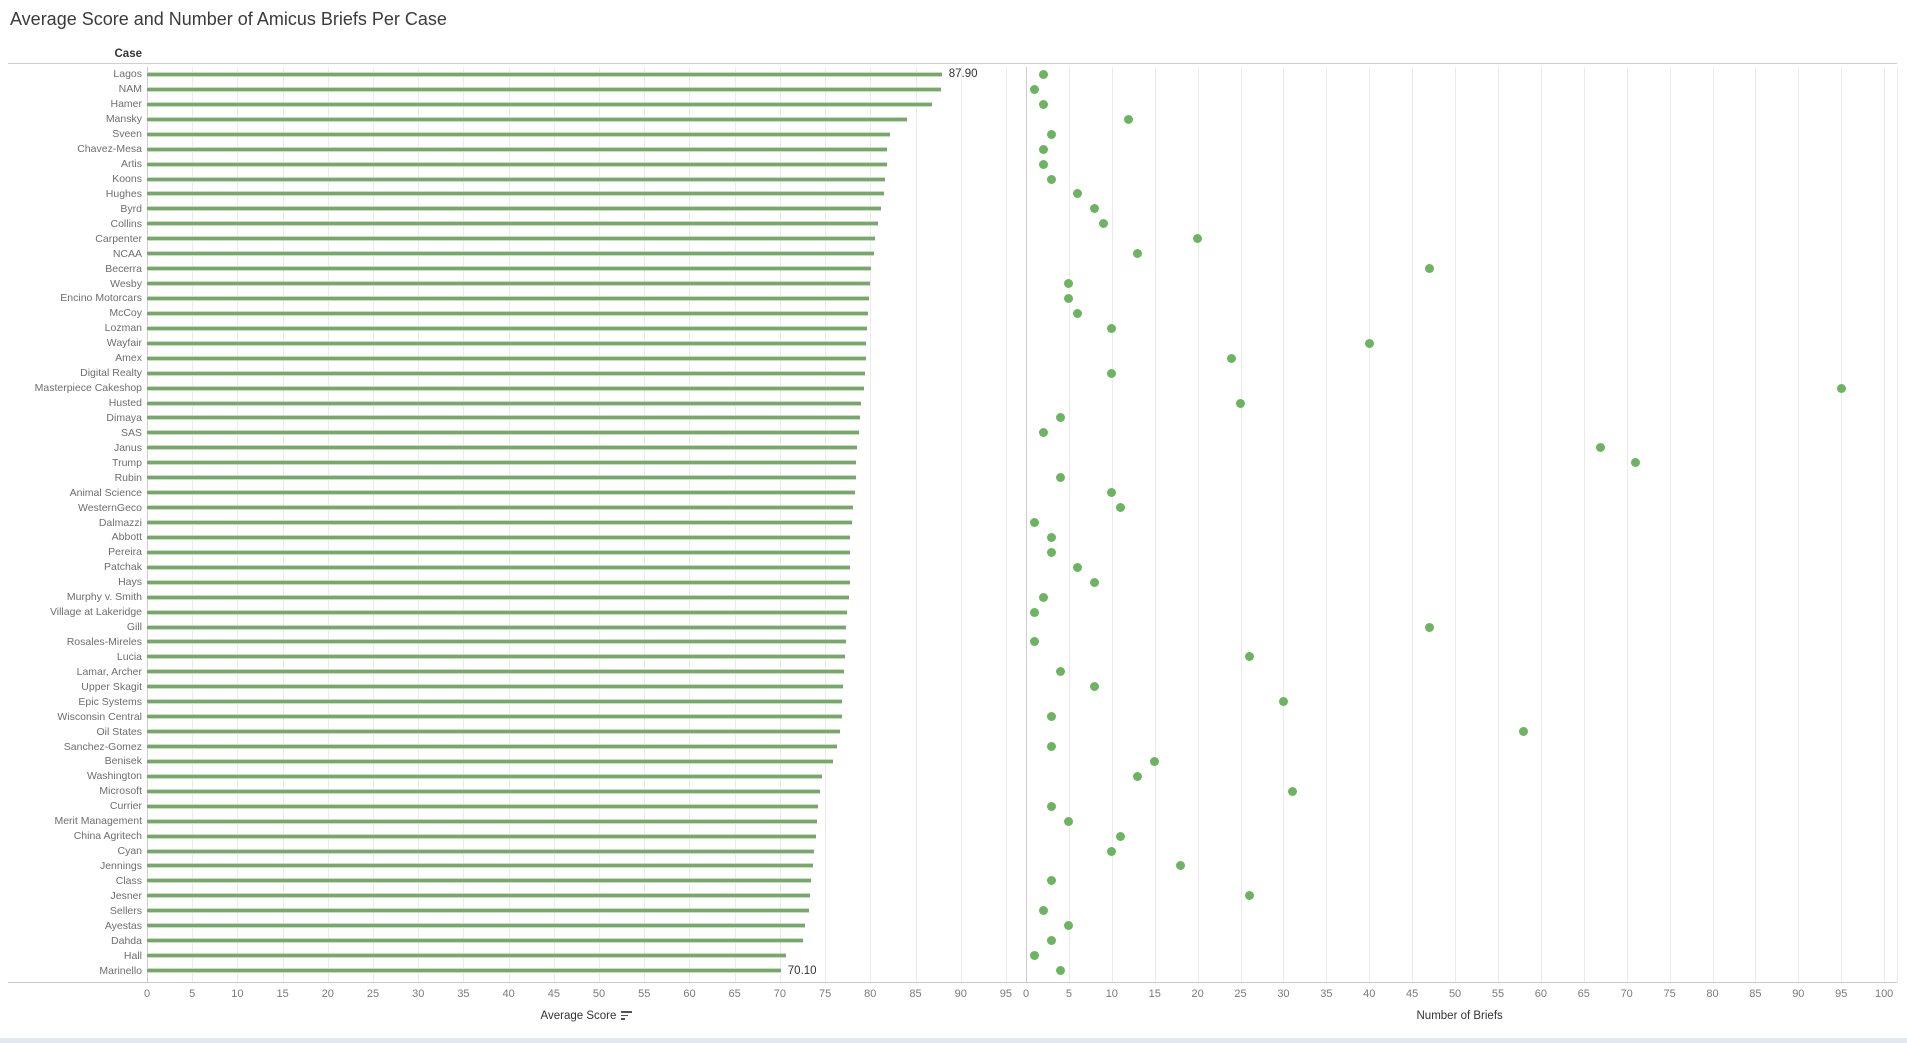 The height and width of the screenshot is (1043, 1907). Describe the element at coordinates (119, 731) in the screenshot. I see `case-label: Oil States` at that location.